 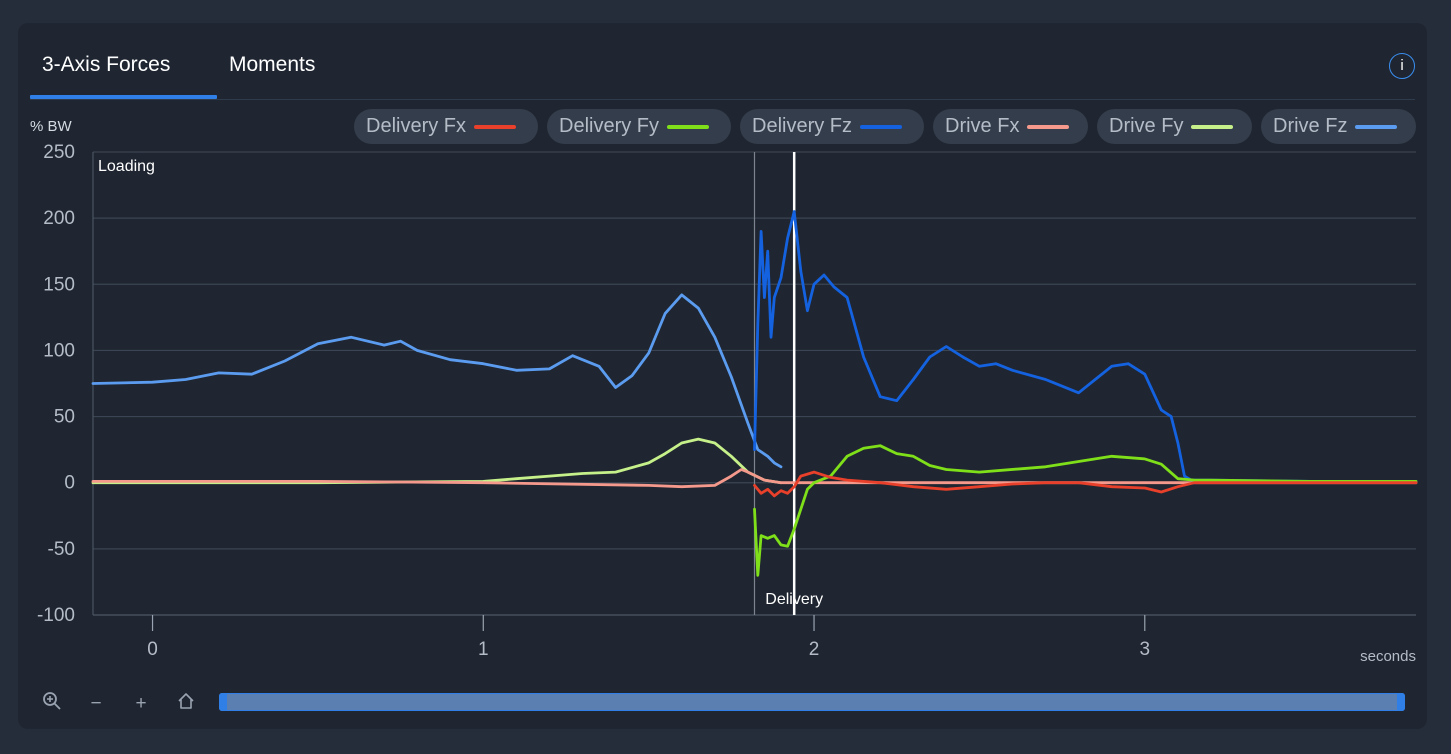 I want to click on legend-label: Delivery Fy, so click(x=609, y=126).